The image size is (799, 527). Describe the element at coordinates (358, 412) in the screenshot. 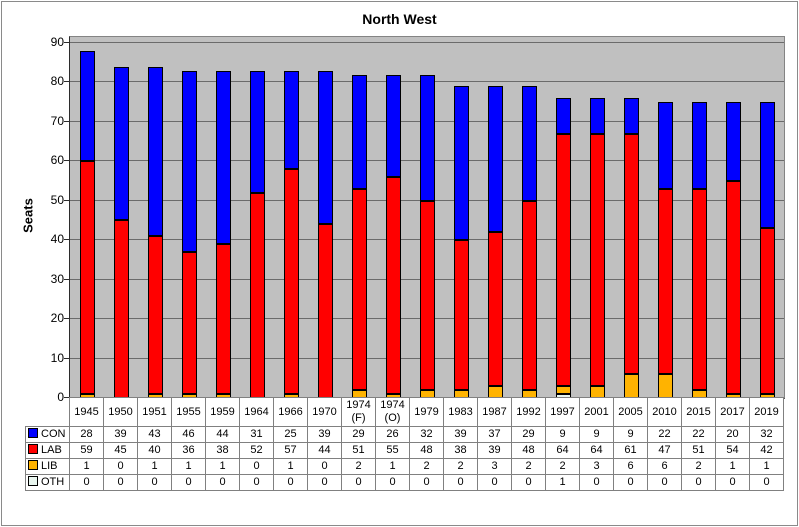

I see `table-year-cell: 1974 (F)` at that location.